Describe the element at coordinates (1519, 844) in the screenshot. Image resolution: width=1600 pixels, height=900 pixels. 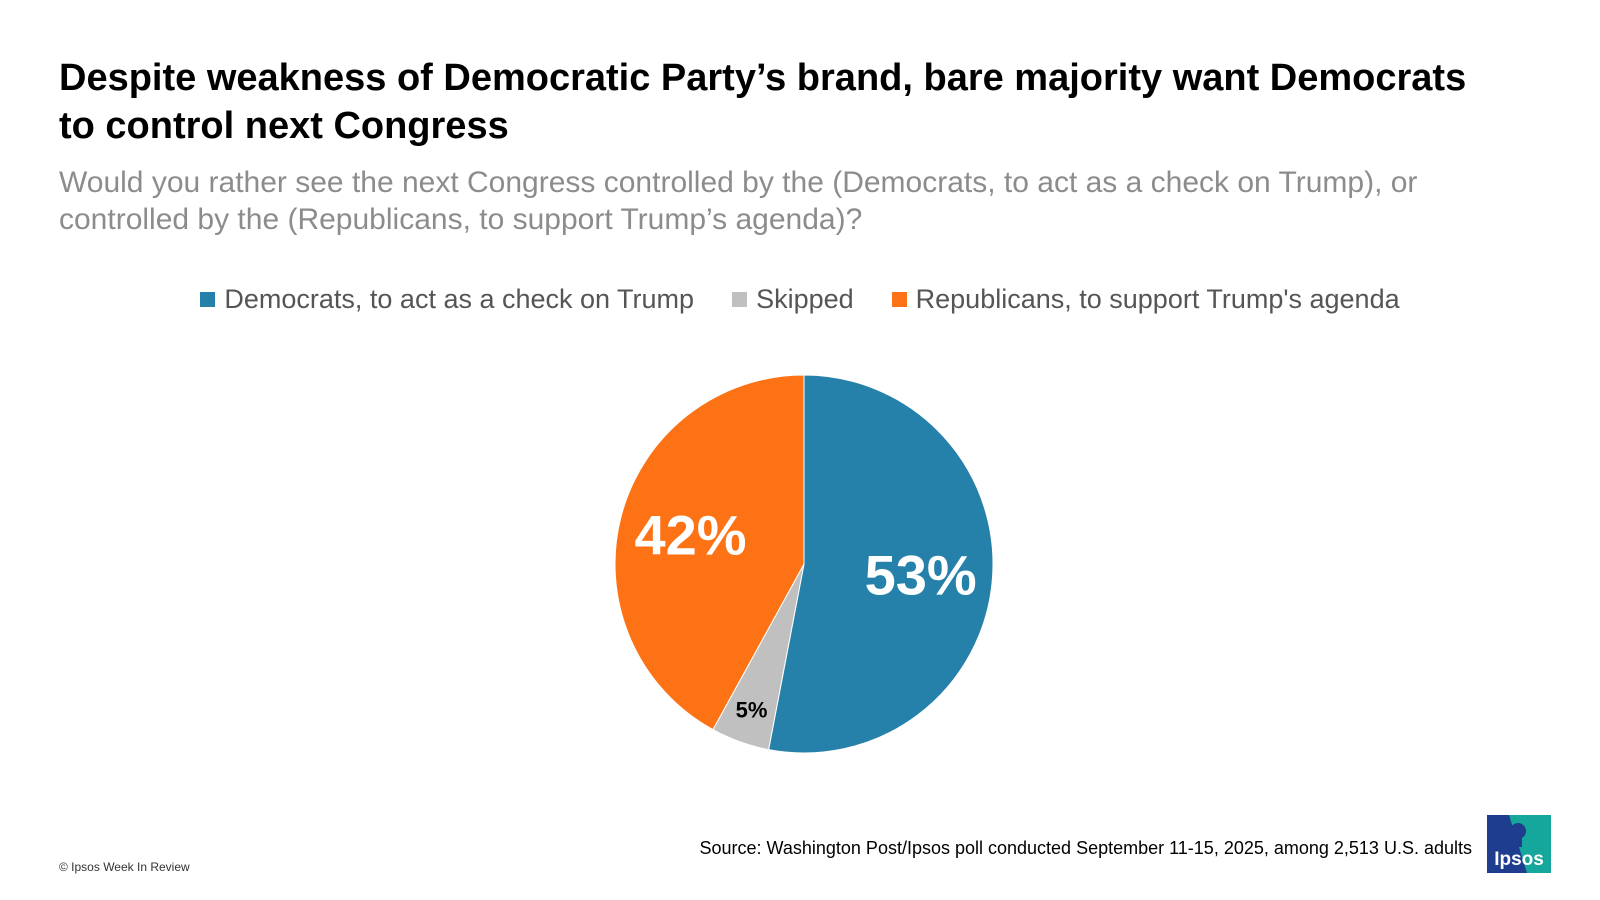
I see `ipsos-logo: Ipsos` at that location.